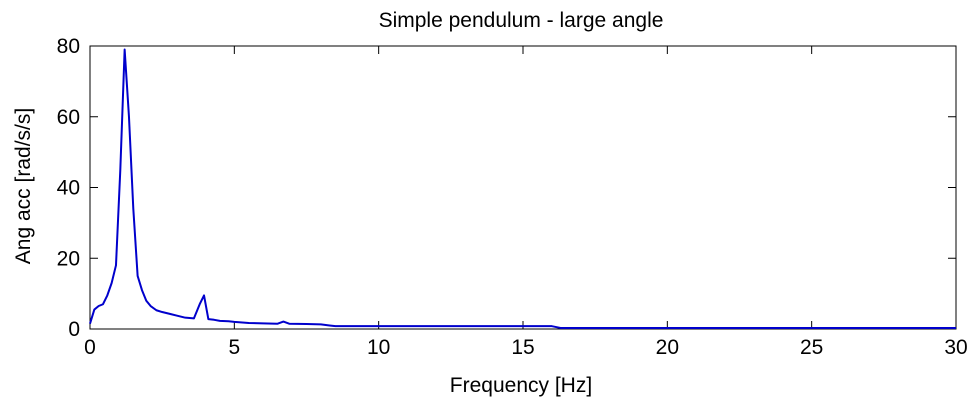 Image resolution: width=976 pixels, height=406 pixels. What do you see at coordinates (68, 117) in the screenshot?
I see `y-tick-label: 60` at bounding box center [68, 117].